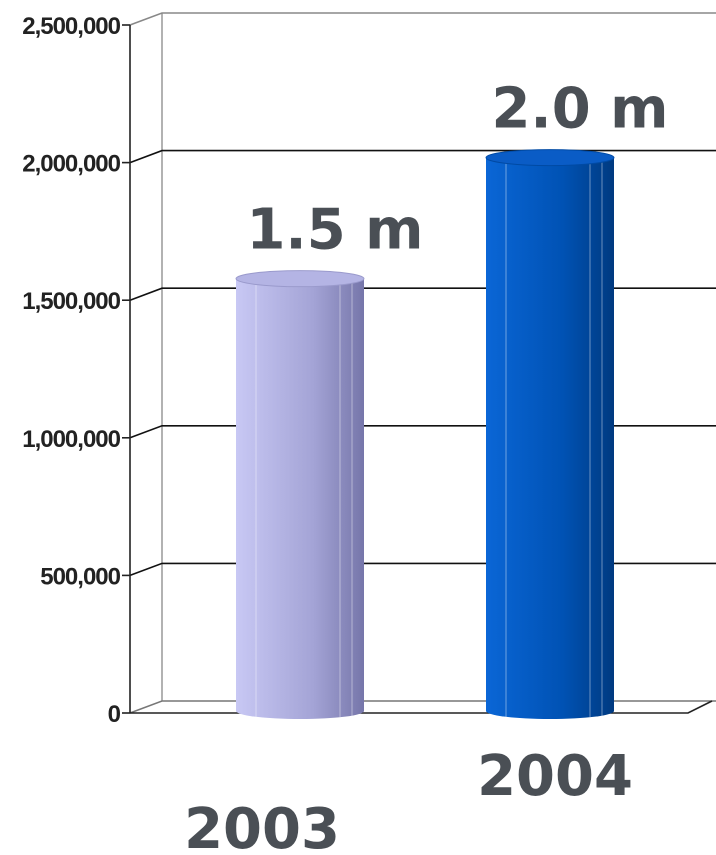 The height and width of the screenshot is (855, 716). I want to click on x-category-label: 2004, so click(555, 776).